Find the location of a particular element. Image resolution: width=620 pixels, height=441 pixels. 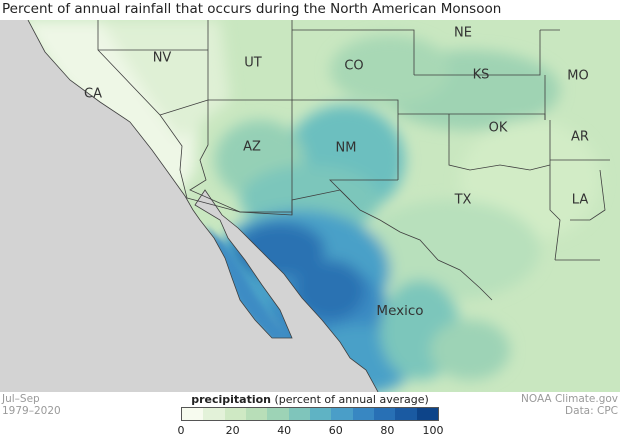

state-label-ok: OK is located at coordinates (498, 128).